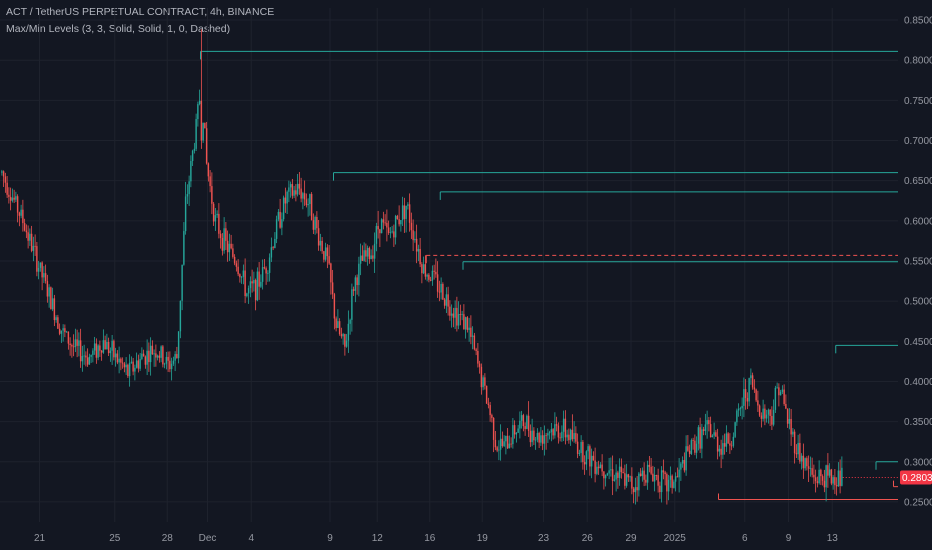  I want to click on last-price-tag: 0.28038, so click(887, 477).